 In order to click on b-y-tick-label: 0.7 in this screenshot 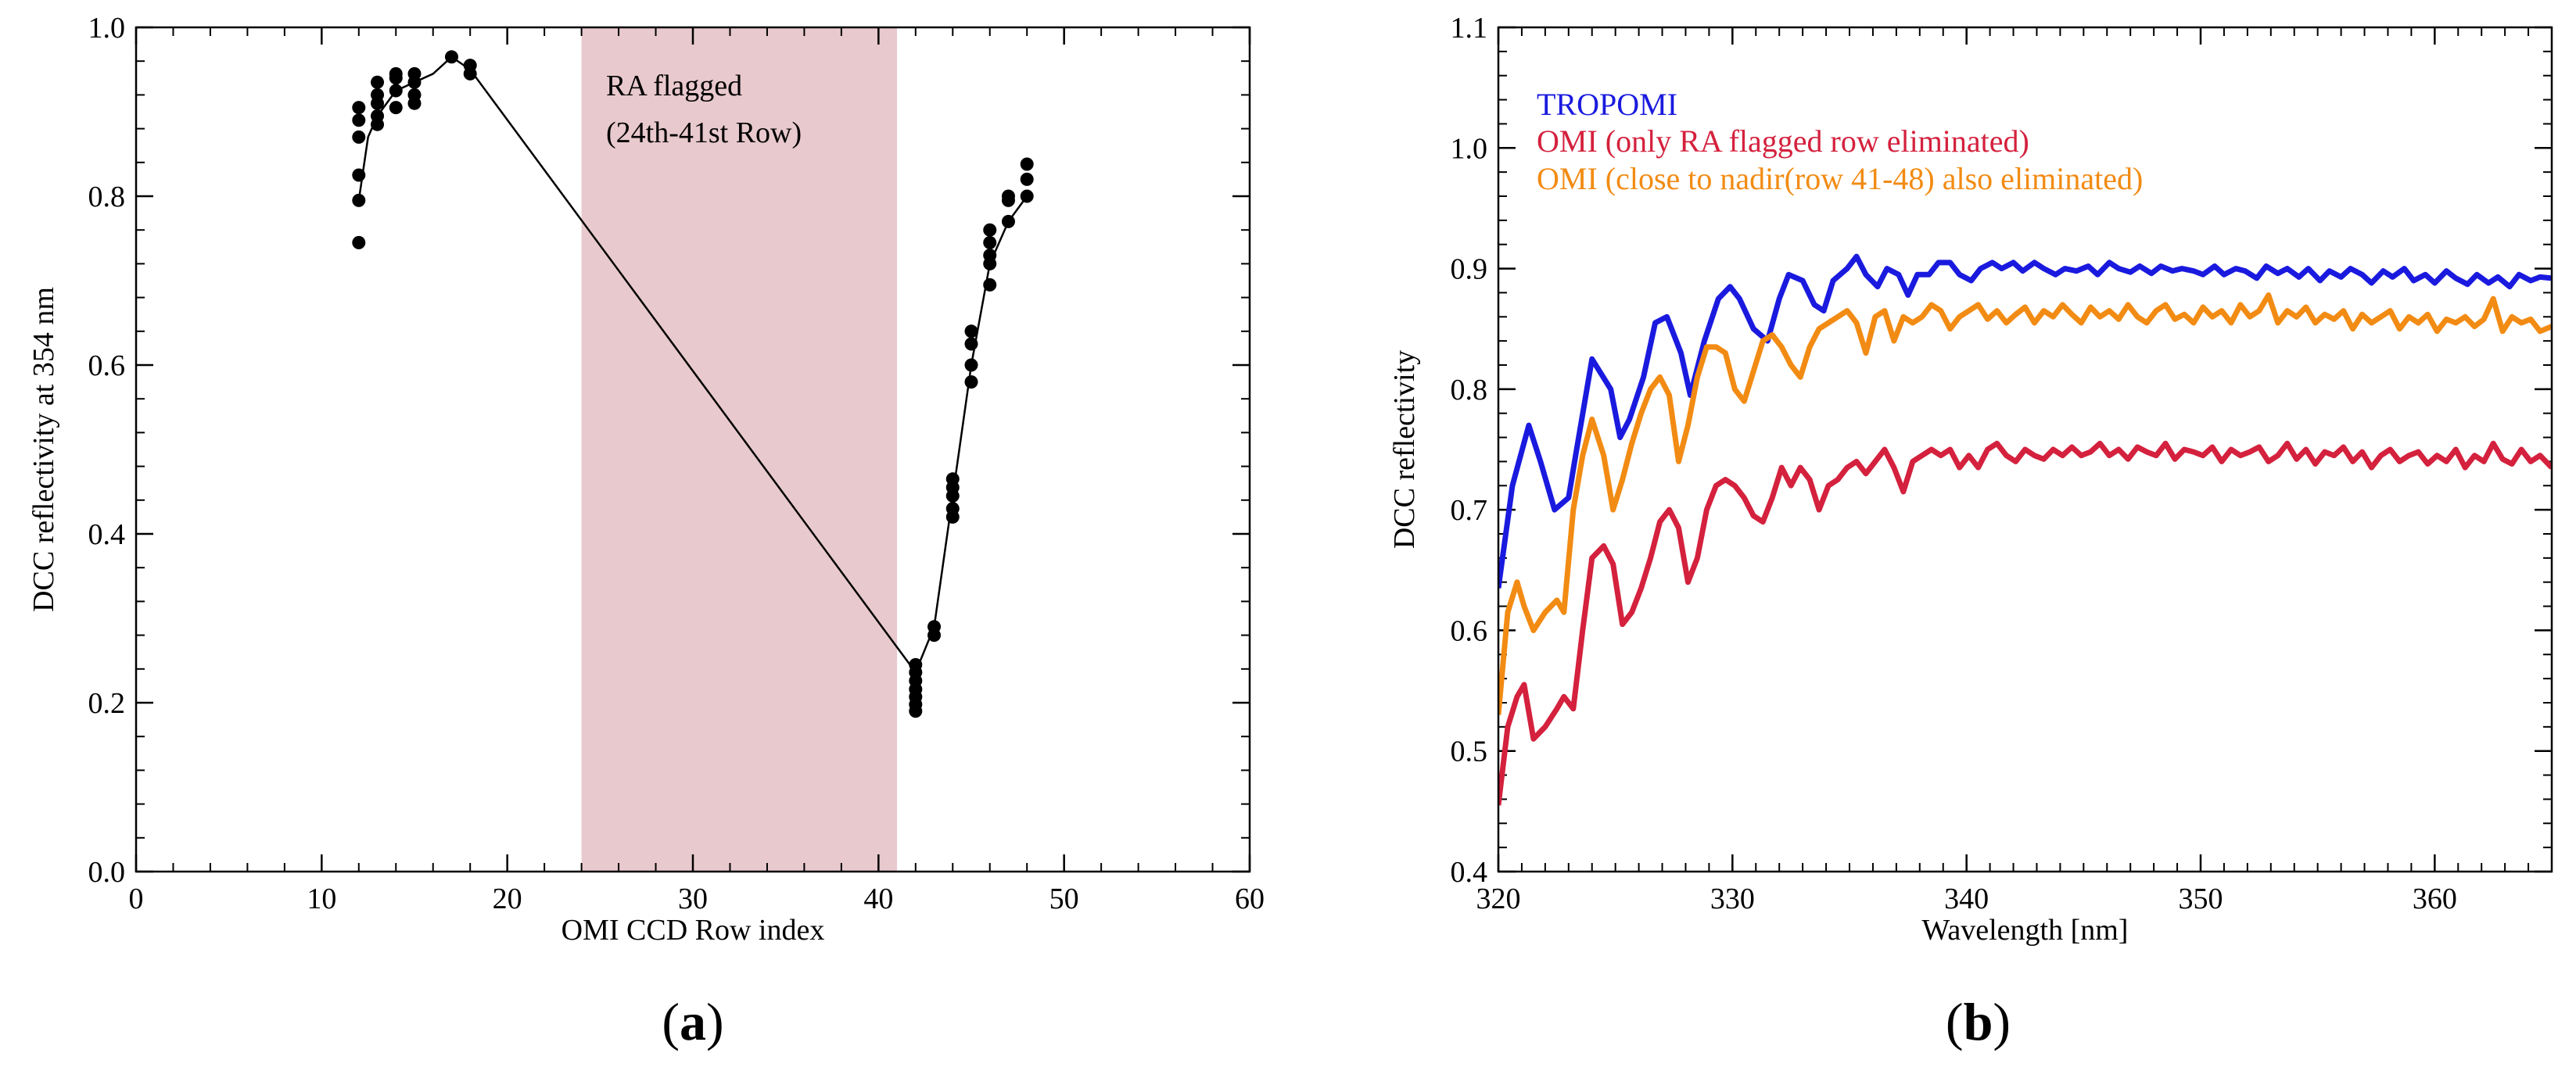, I will do `click(1469, 510)`.